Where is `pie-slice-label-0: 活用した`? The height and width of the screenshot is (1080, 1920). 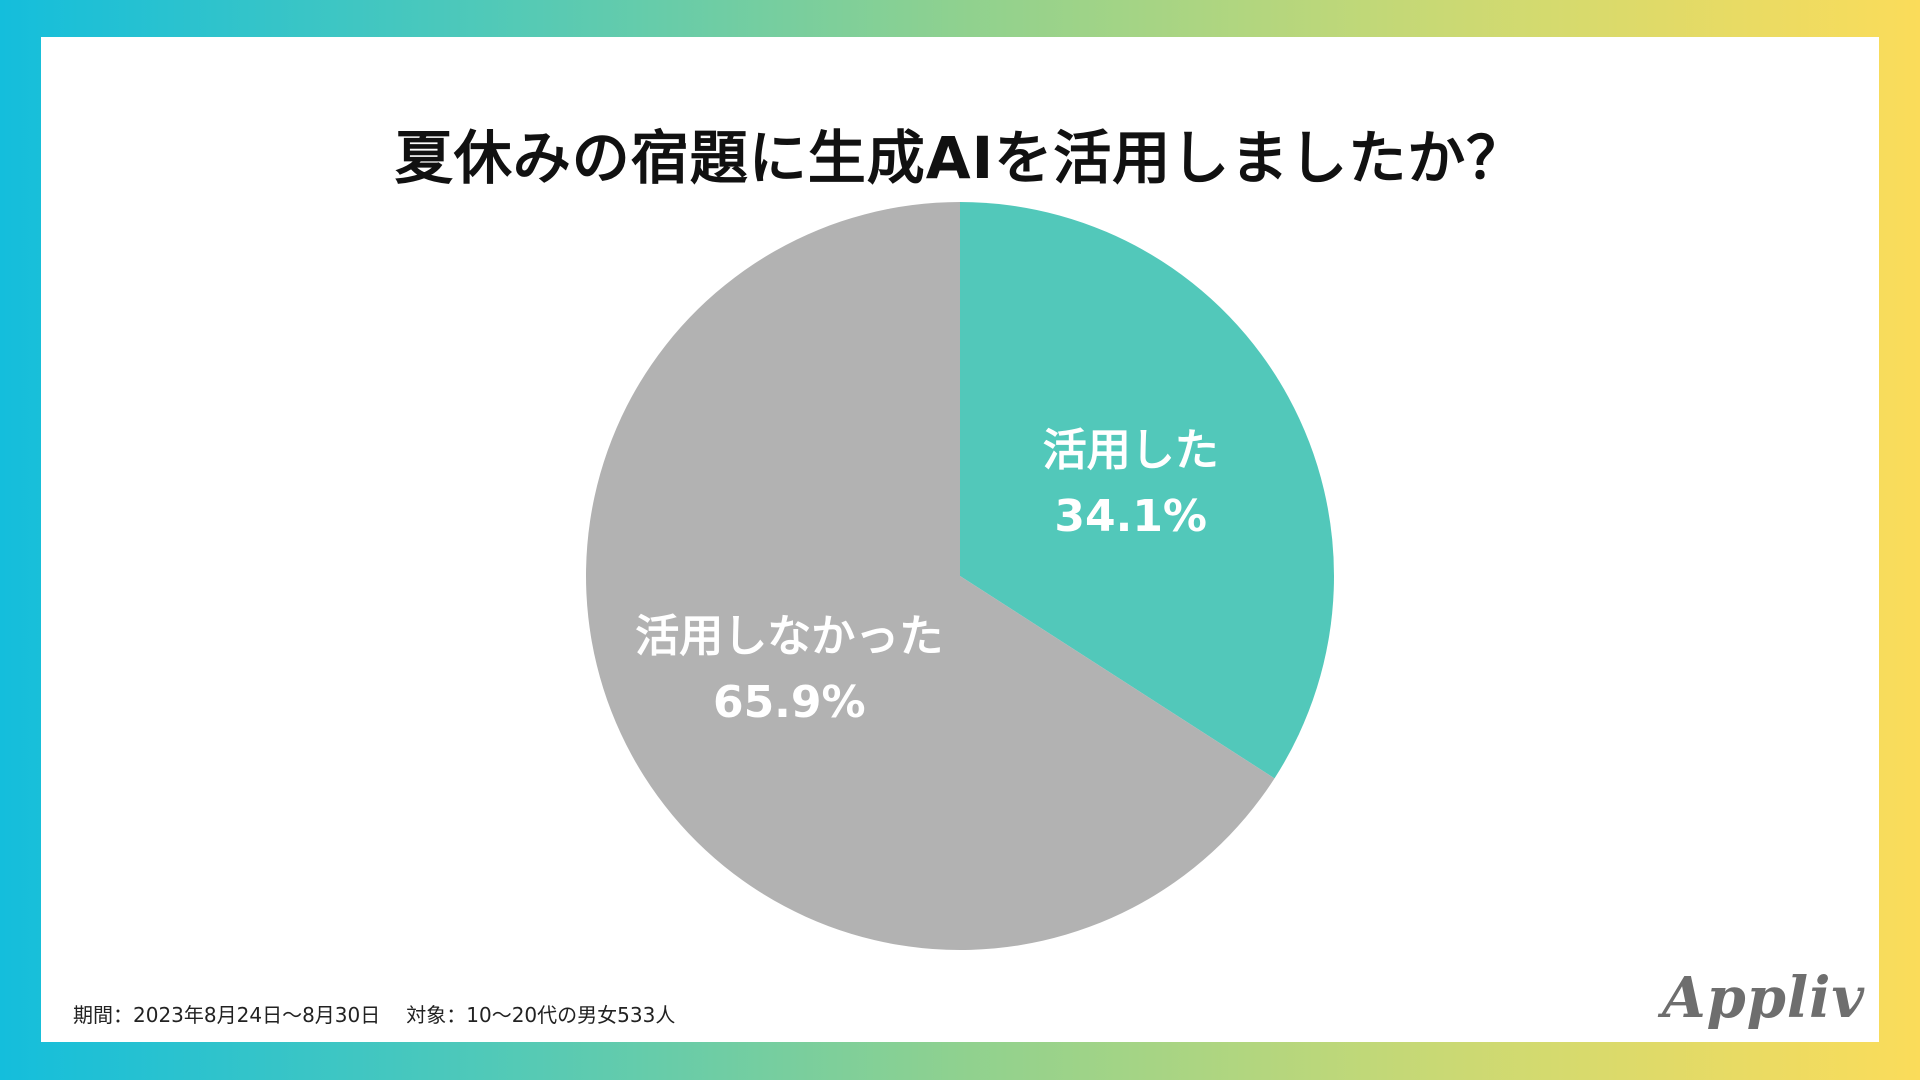
pie-slice-label-0: 活用した is located at coordinates (1131, 450).